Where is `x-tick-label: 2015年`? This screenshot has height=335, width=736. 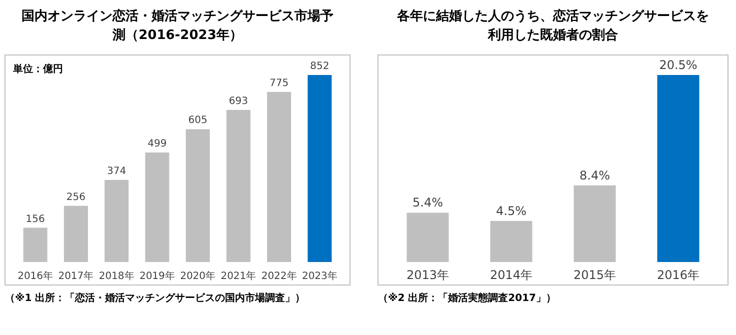 x-tick-label: 2015年 is located at coordinates (594, 275).